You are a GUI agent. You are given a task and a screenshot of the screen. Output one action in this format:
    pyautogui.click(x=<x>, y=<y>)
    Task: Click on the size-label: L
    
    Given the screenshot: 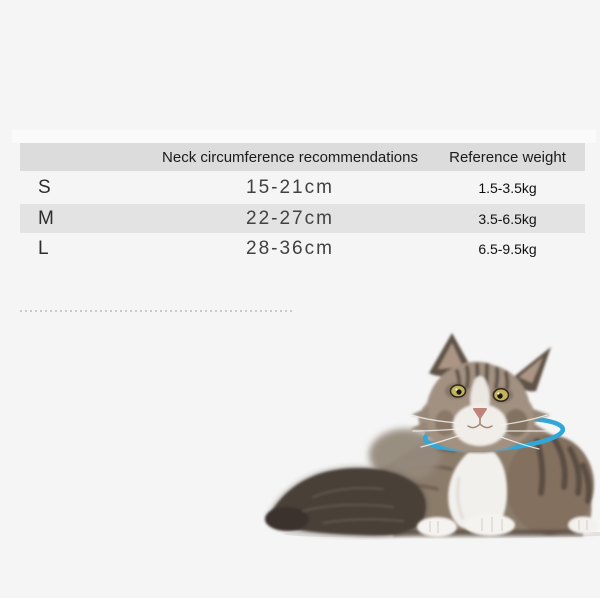 What is the action you would take?
    pyautogui.click(x=43, y=248)
    